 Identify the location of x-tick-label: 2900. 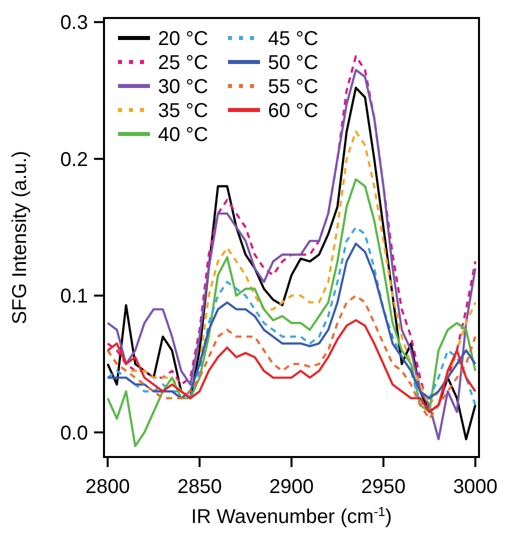
(291, 487).